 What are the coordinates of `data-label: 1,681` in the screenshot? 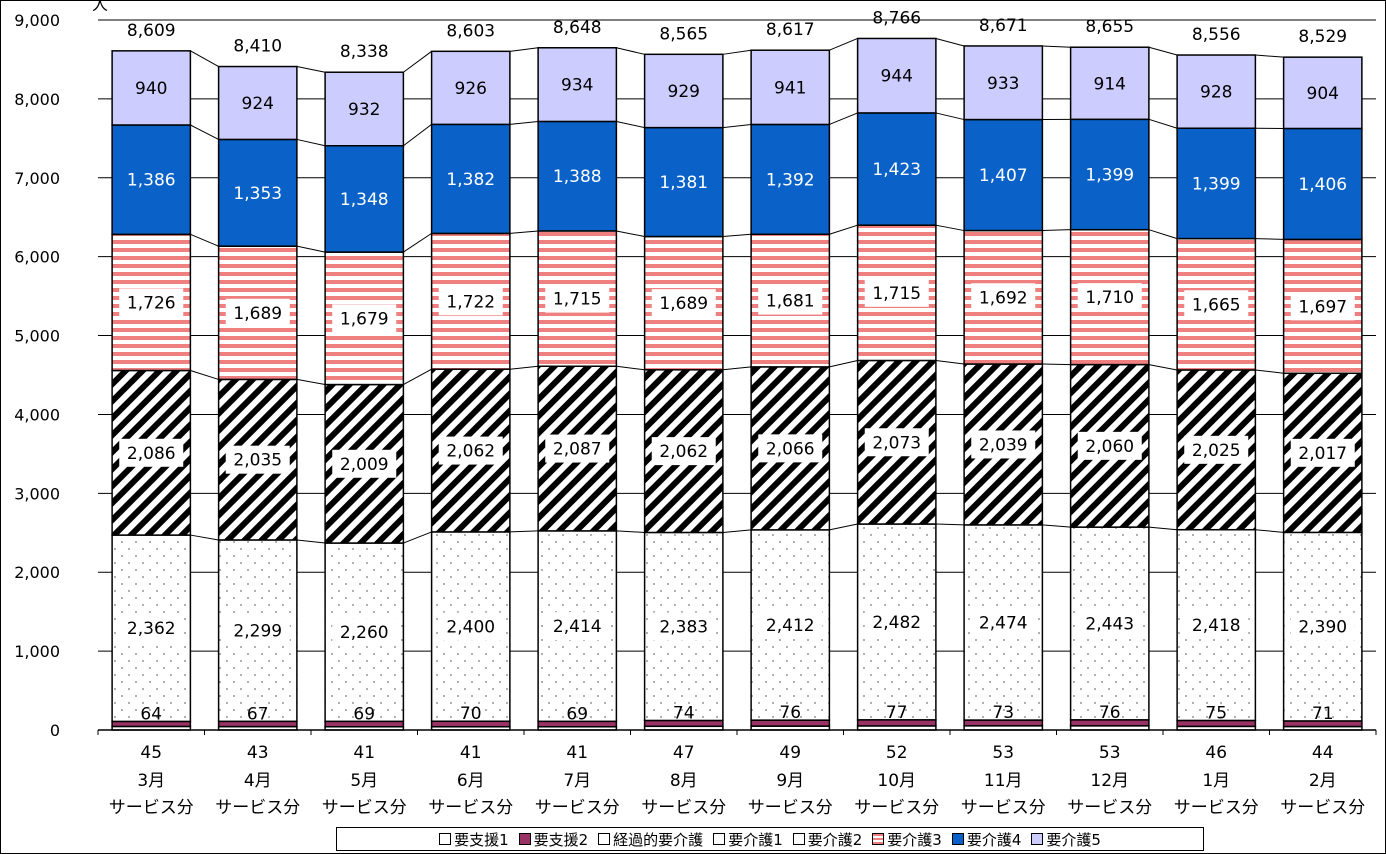 It's located at (790, 302).